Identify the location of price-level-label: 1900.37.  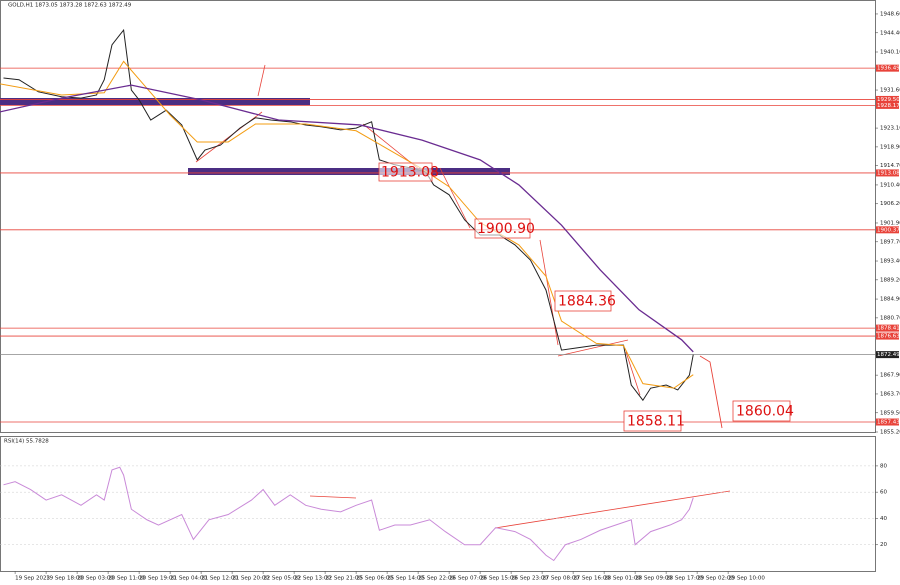
(888, 230).